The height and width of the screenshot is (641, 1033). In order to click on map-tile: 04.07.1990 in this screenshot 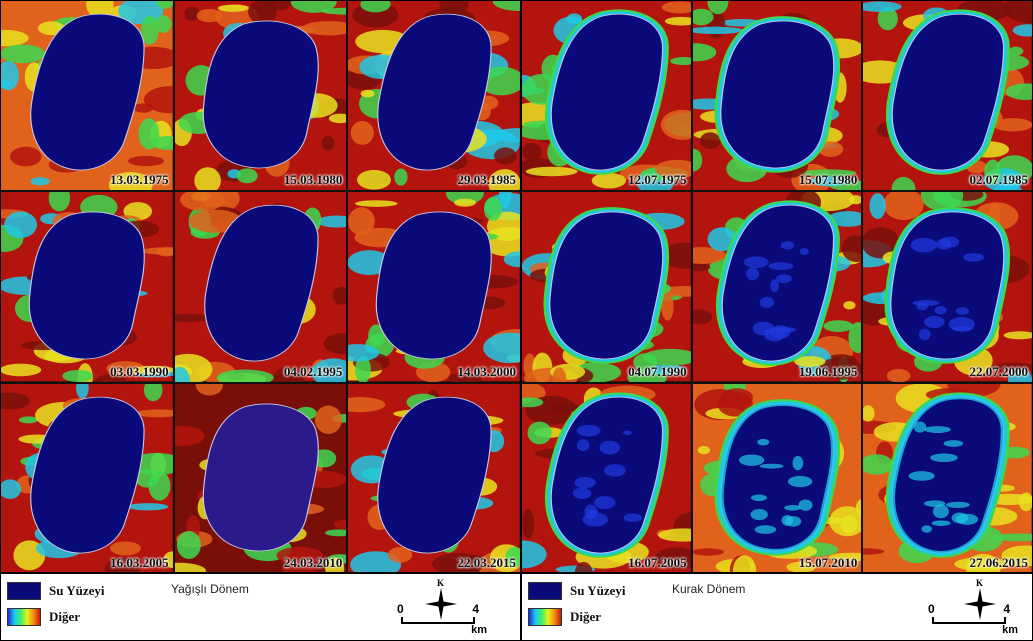, I will do `click(606, 287)`.